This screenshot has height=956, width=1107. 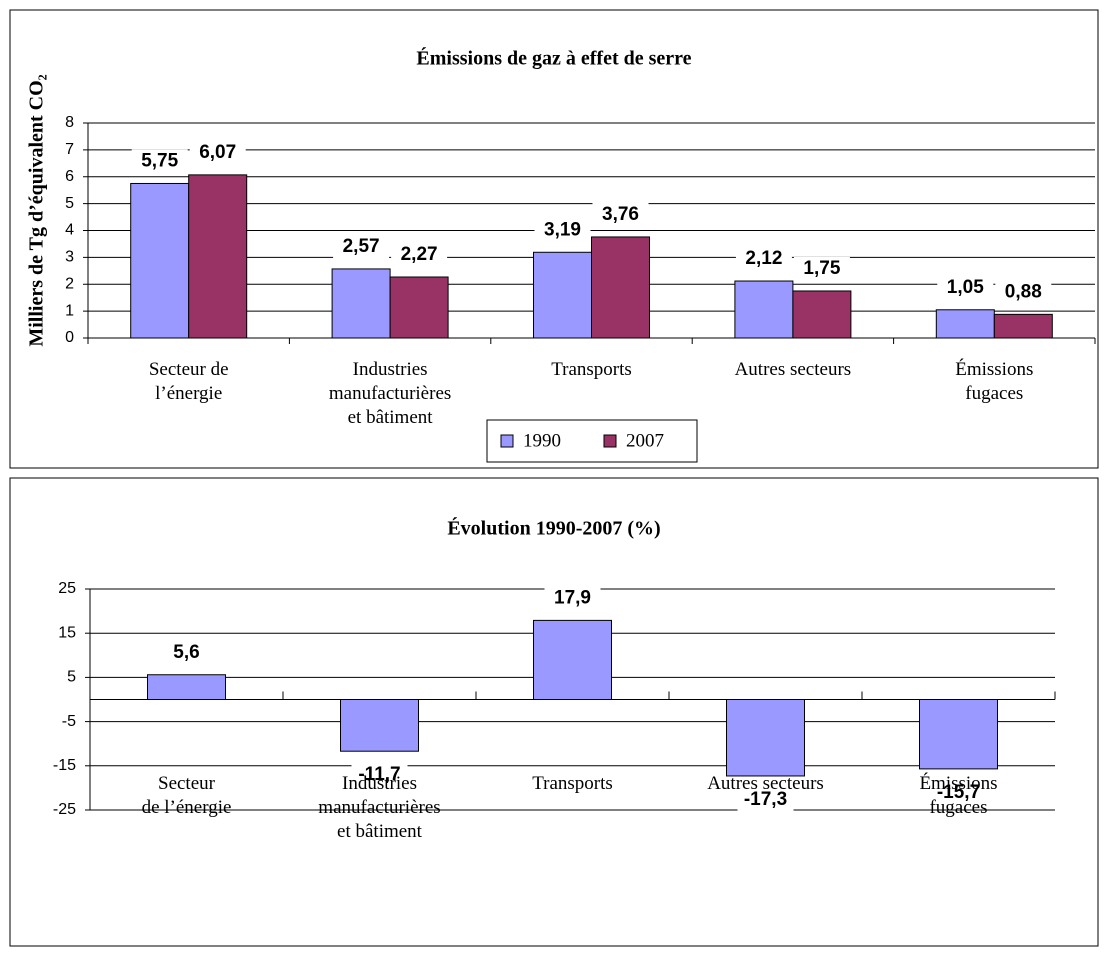 What do you see at coordinates (542, 440) in the screenshot?
I see `legend-label: 1990` at bounding box center [542, 440].